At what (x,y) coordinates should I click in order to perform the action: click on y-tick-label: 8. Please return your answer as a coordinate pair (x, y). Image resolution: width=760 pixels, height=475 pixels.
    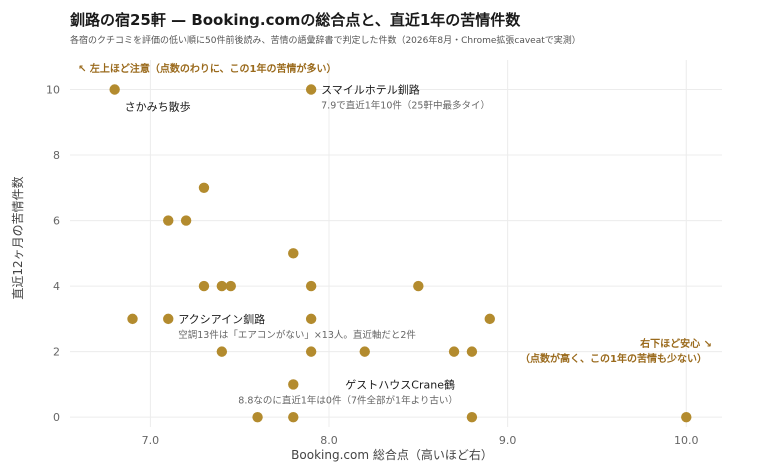
    Looking at the image, I should click on (56, 155).